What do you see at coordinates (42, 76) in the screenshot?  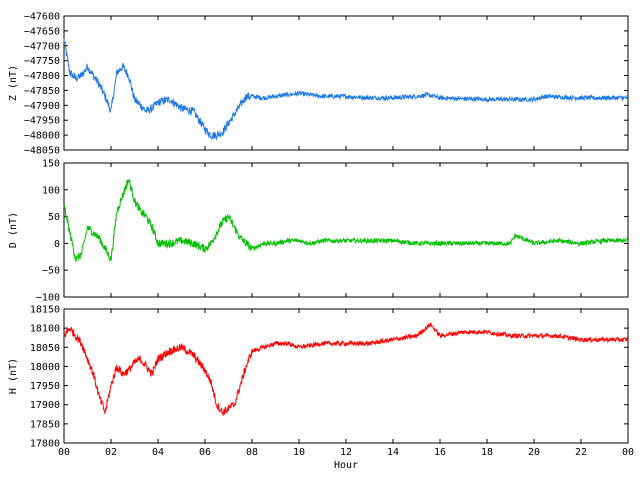 I see `y-tick-label: −47800` at bounding box center [42, 76].